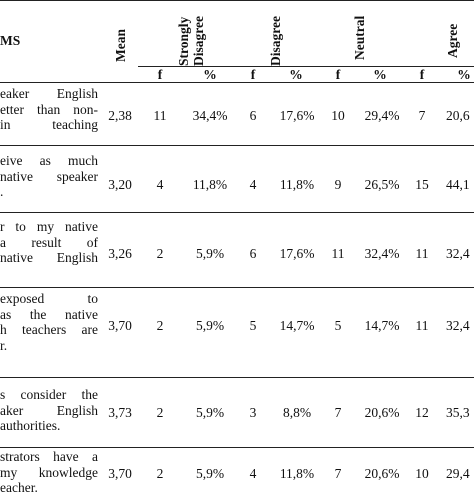 This screenshot has width=474, height=496. What do you see at coordinates (49, 472) in the screenshot?
I see `item-text-row-6: strators have a my knowledge eacher.` at bounding box center [49, 472].